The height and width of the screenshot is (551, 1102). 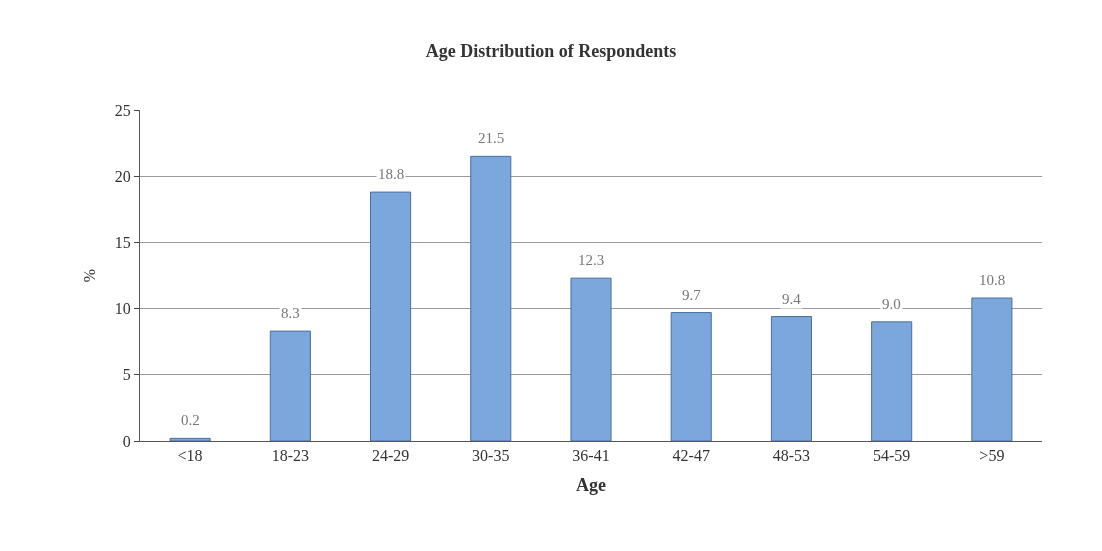 I want to click on chart-title: Age Distribution of Respondents, so click(x=551, y=50).